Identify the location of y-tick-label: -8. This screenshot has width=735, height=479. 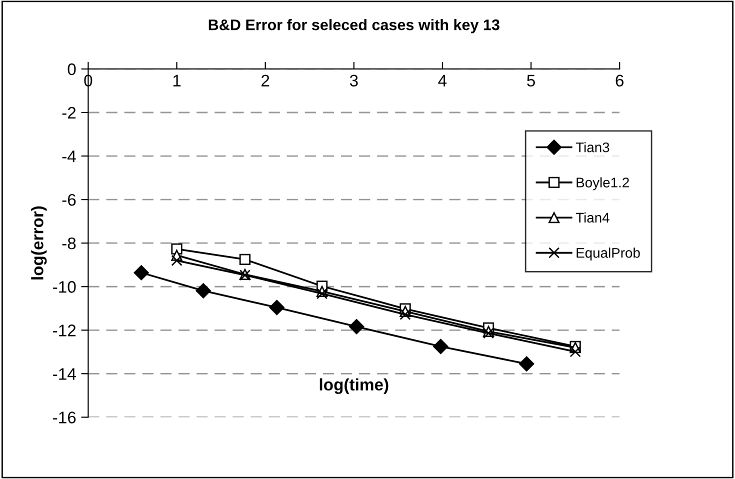
(69, 243).